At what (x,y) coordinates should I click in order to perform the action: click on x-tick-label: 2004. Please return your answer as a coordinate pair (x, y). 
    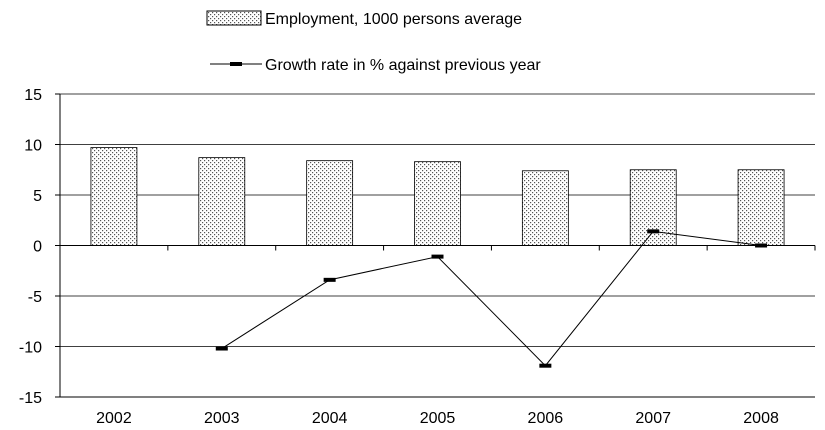
    Looking at the image, I should click on (330, 418).